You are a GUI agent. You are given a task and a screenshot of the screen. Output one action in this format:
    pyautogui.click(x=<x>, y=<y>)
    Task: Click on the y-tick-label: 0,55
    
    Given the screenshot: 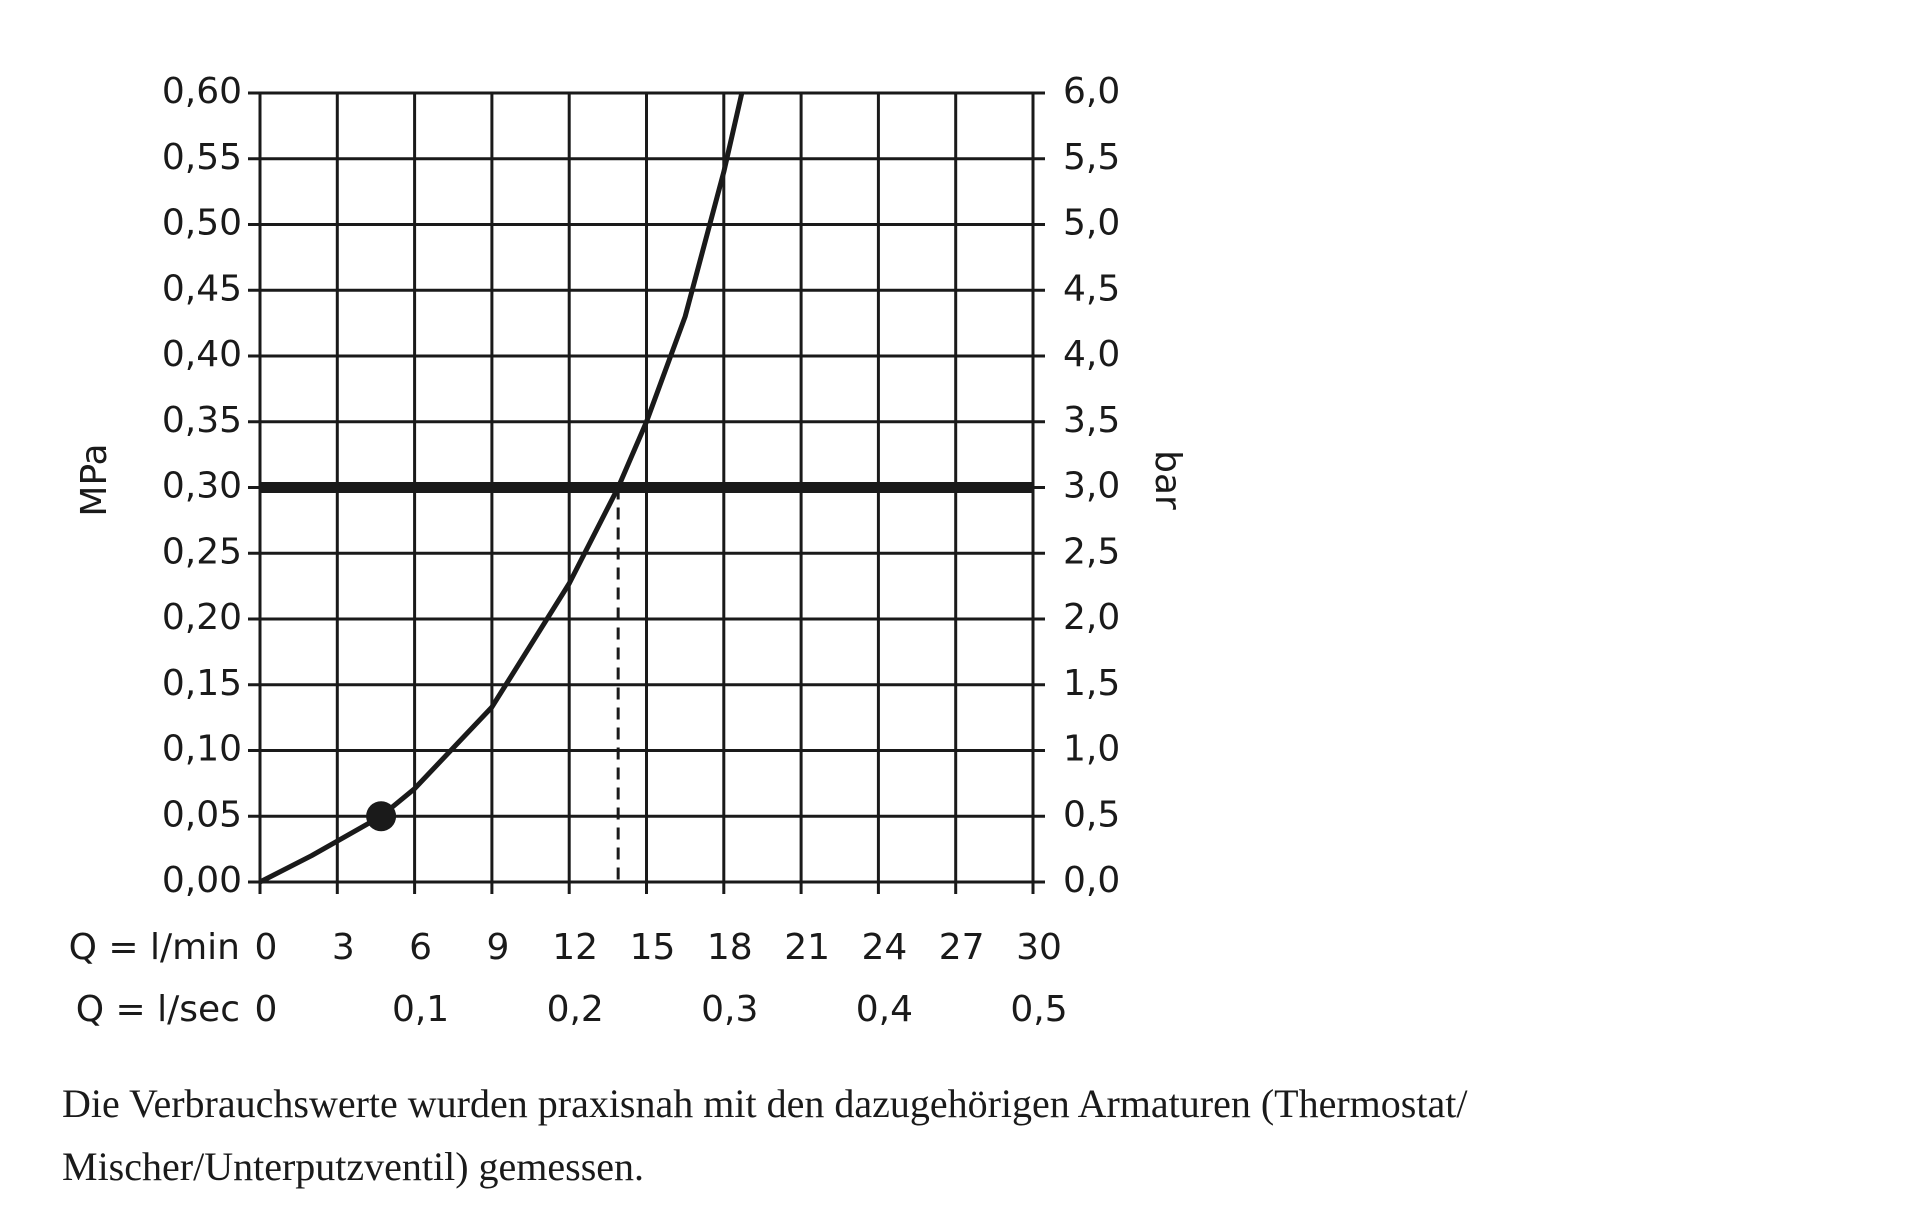 What is the action you would take?
    pyautogui.click(x=202, y=157)
    